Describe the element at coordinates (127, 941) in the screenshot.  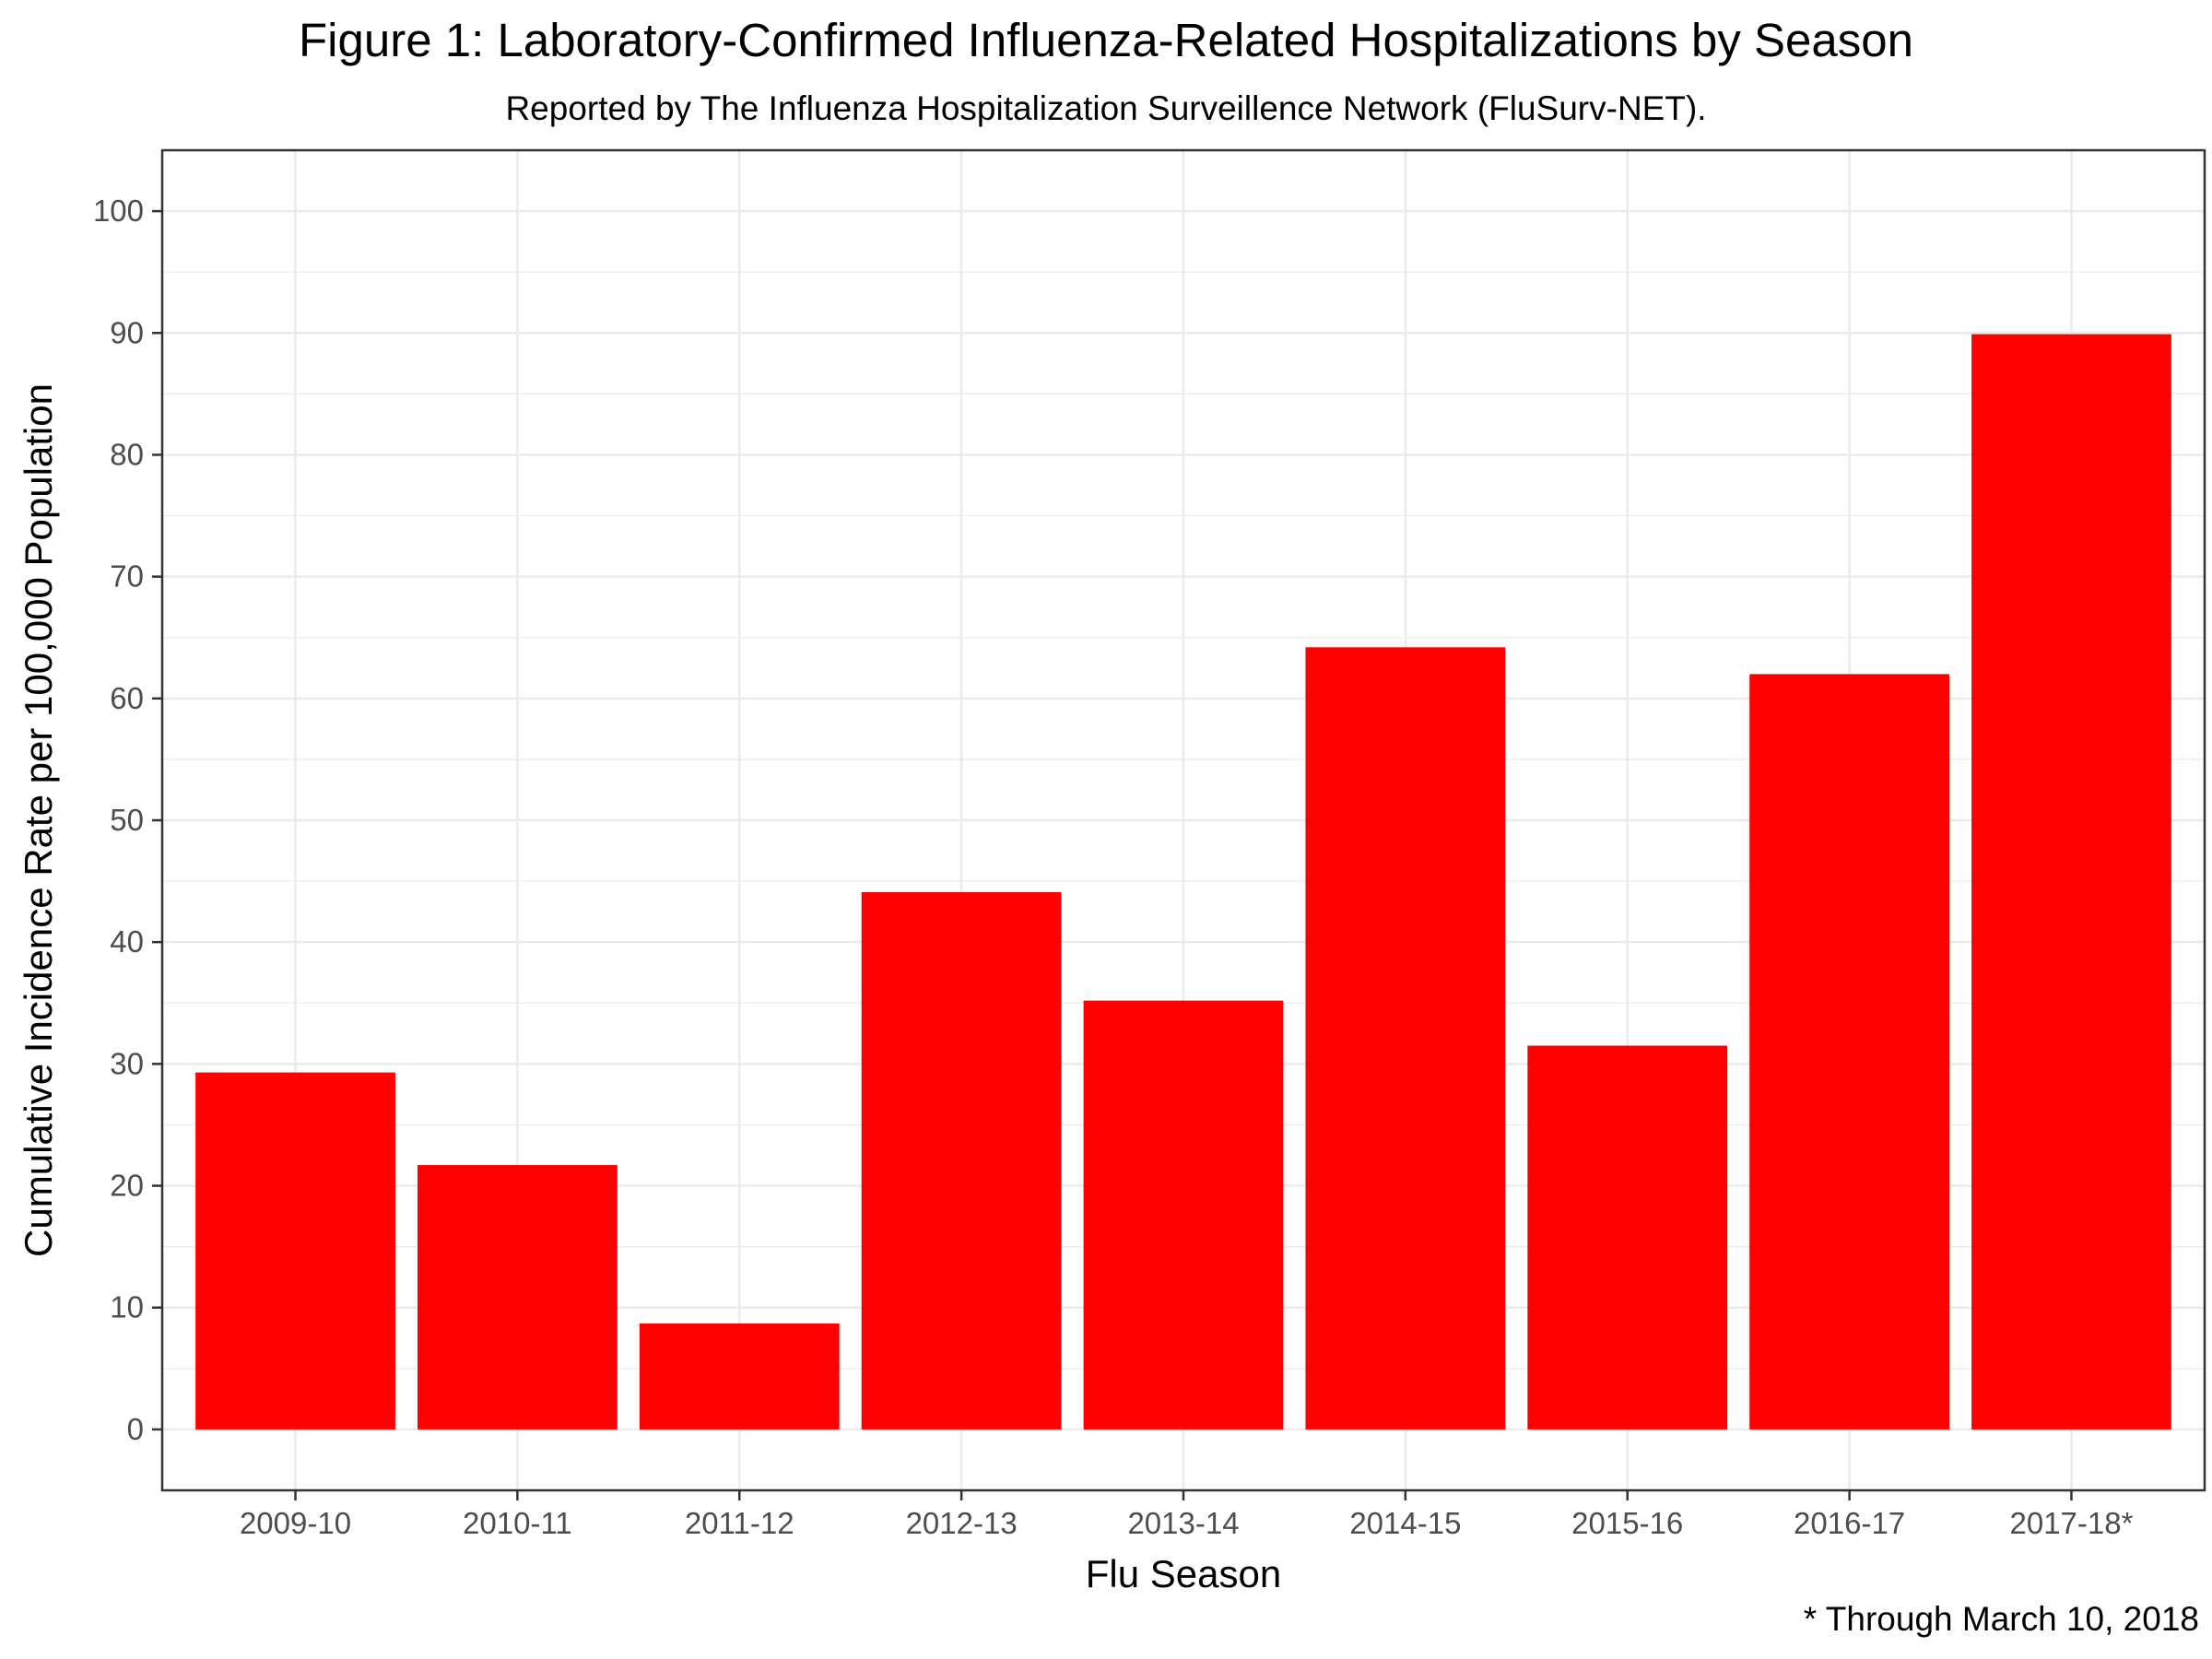
I see `y-tick-label: 40` at that location.